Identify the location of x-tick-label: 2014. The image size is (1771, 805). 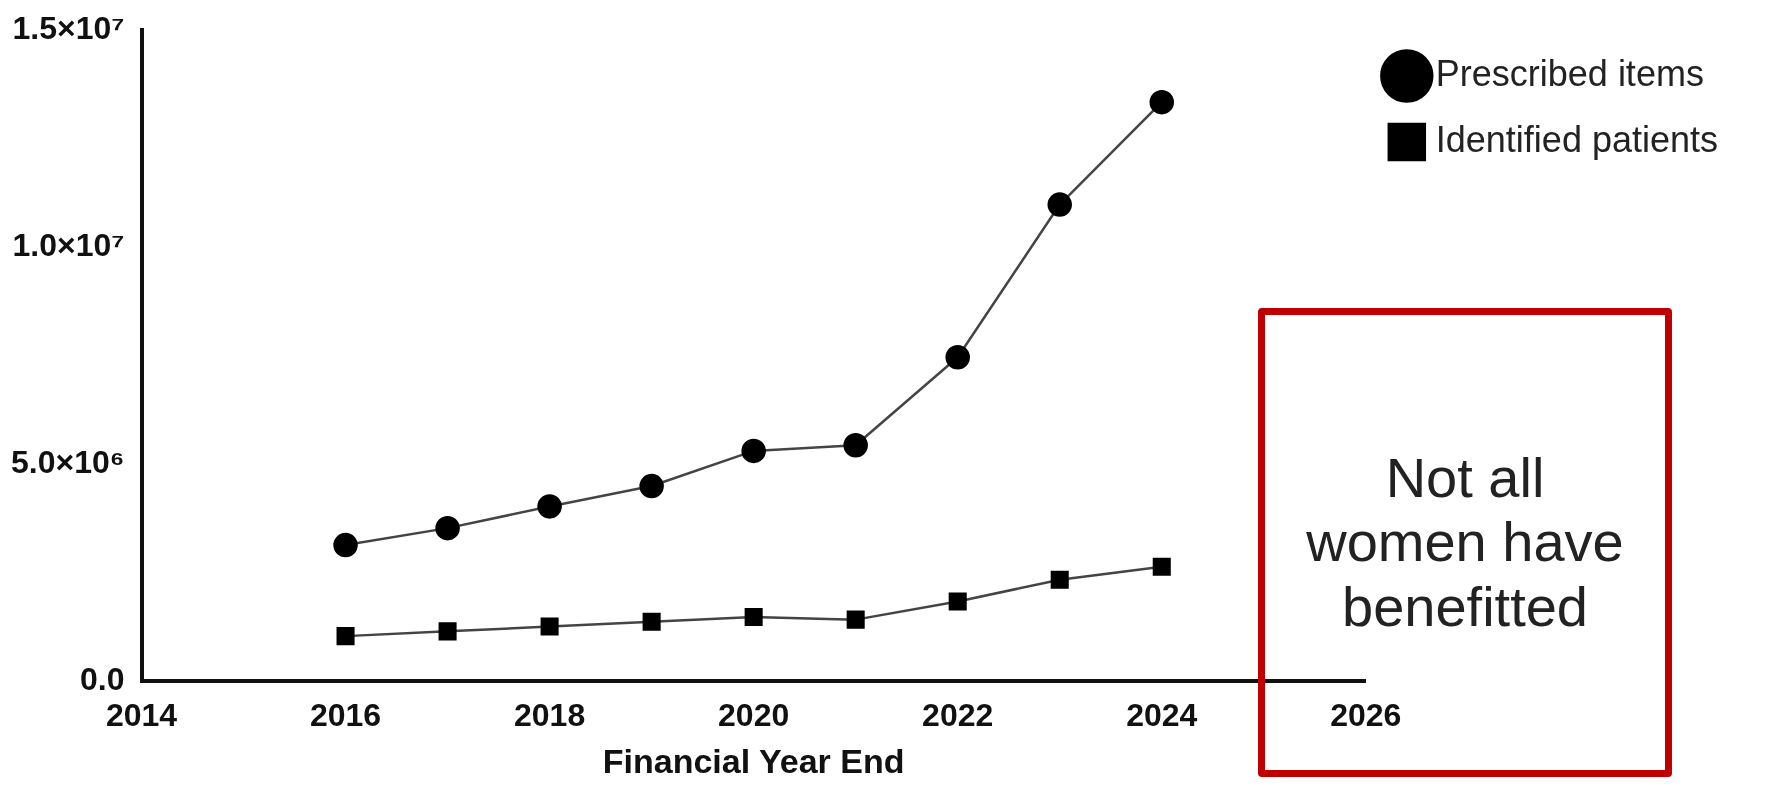
(141, 714).